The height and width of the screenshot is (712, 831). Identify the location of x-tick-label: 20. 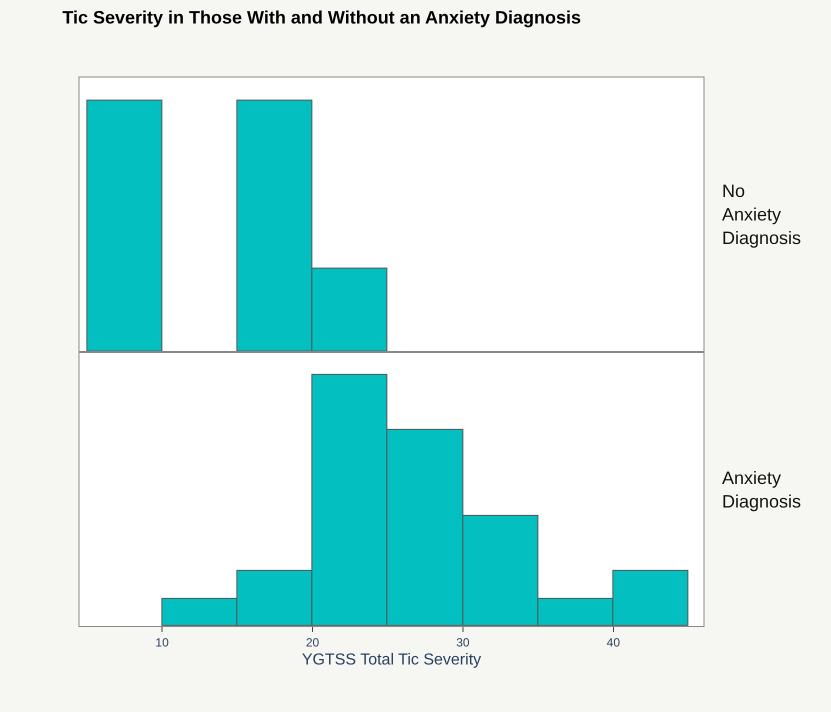
(313, 643).